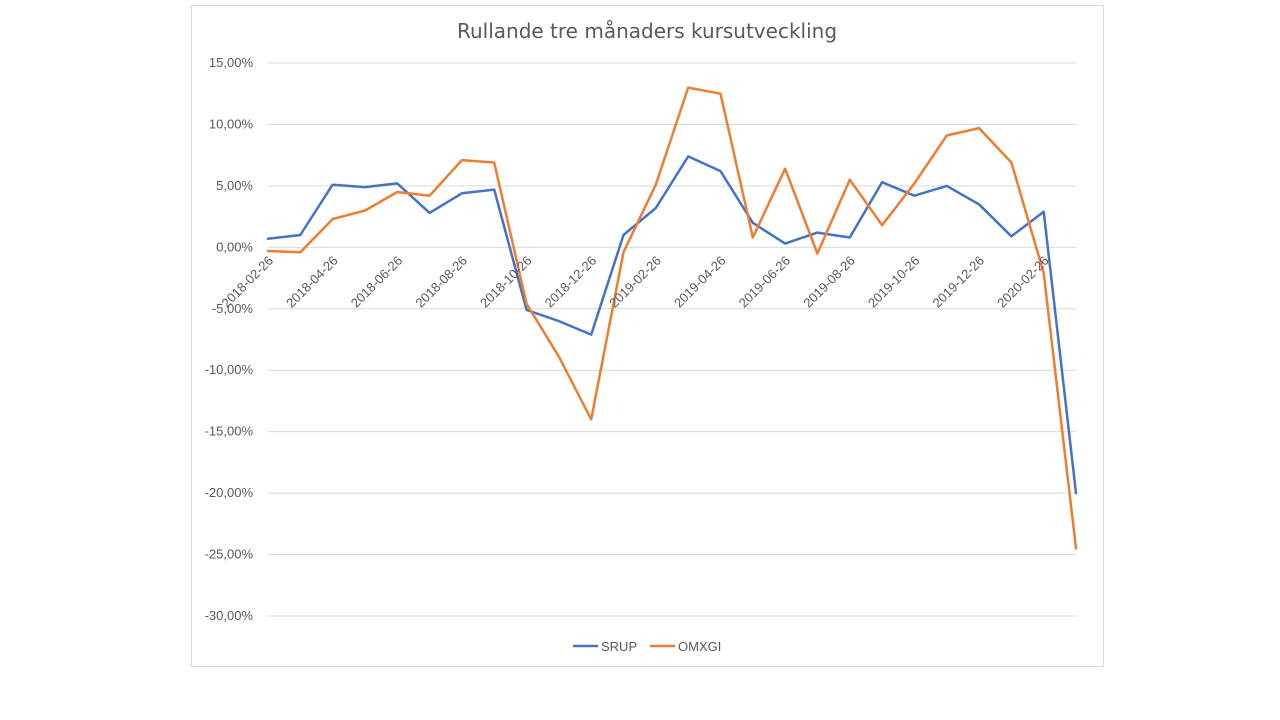 This screenshot has height=720, width=1280. What do you see at coordinates (699, 646) in the screenshot?
I see `legend-label: OMXGI` at bounding box center [699, 646].